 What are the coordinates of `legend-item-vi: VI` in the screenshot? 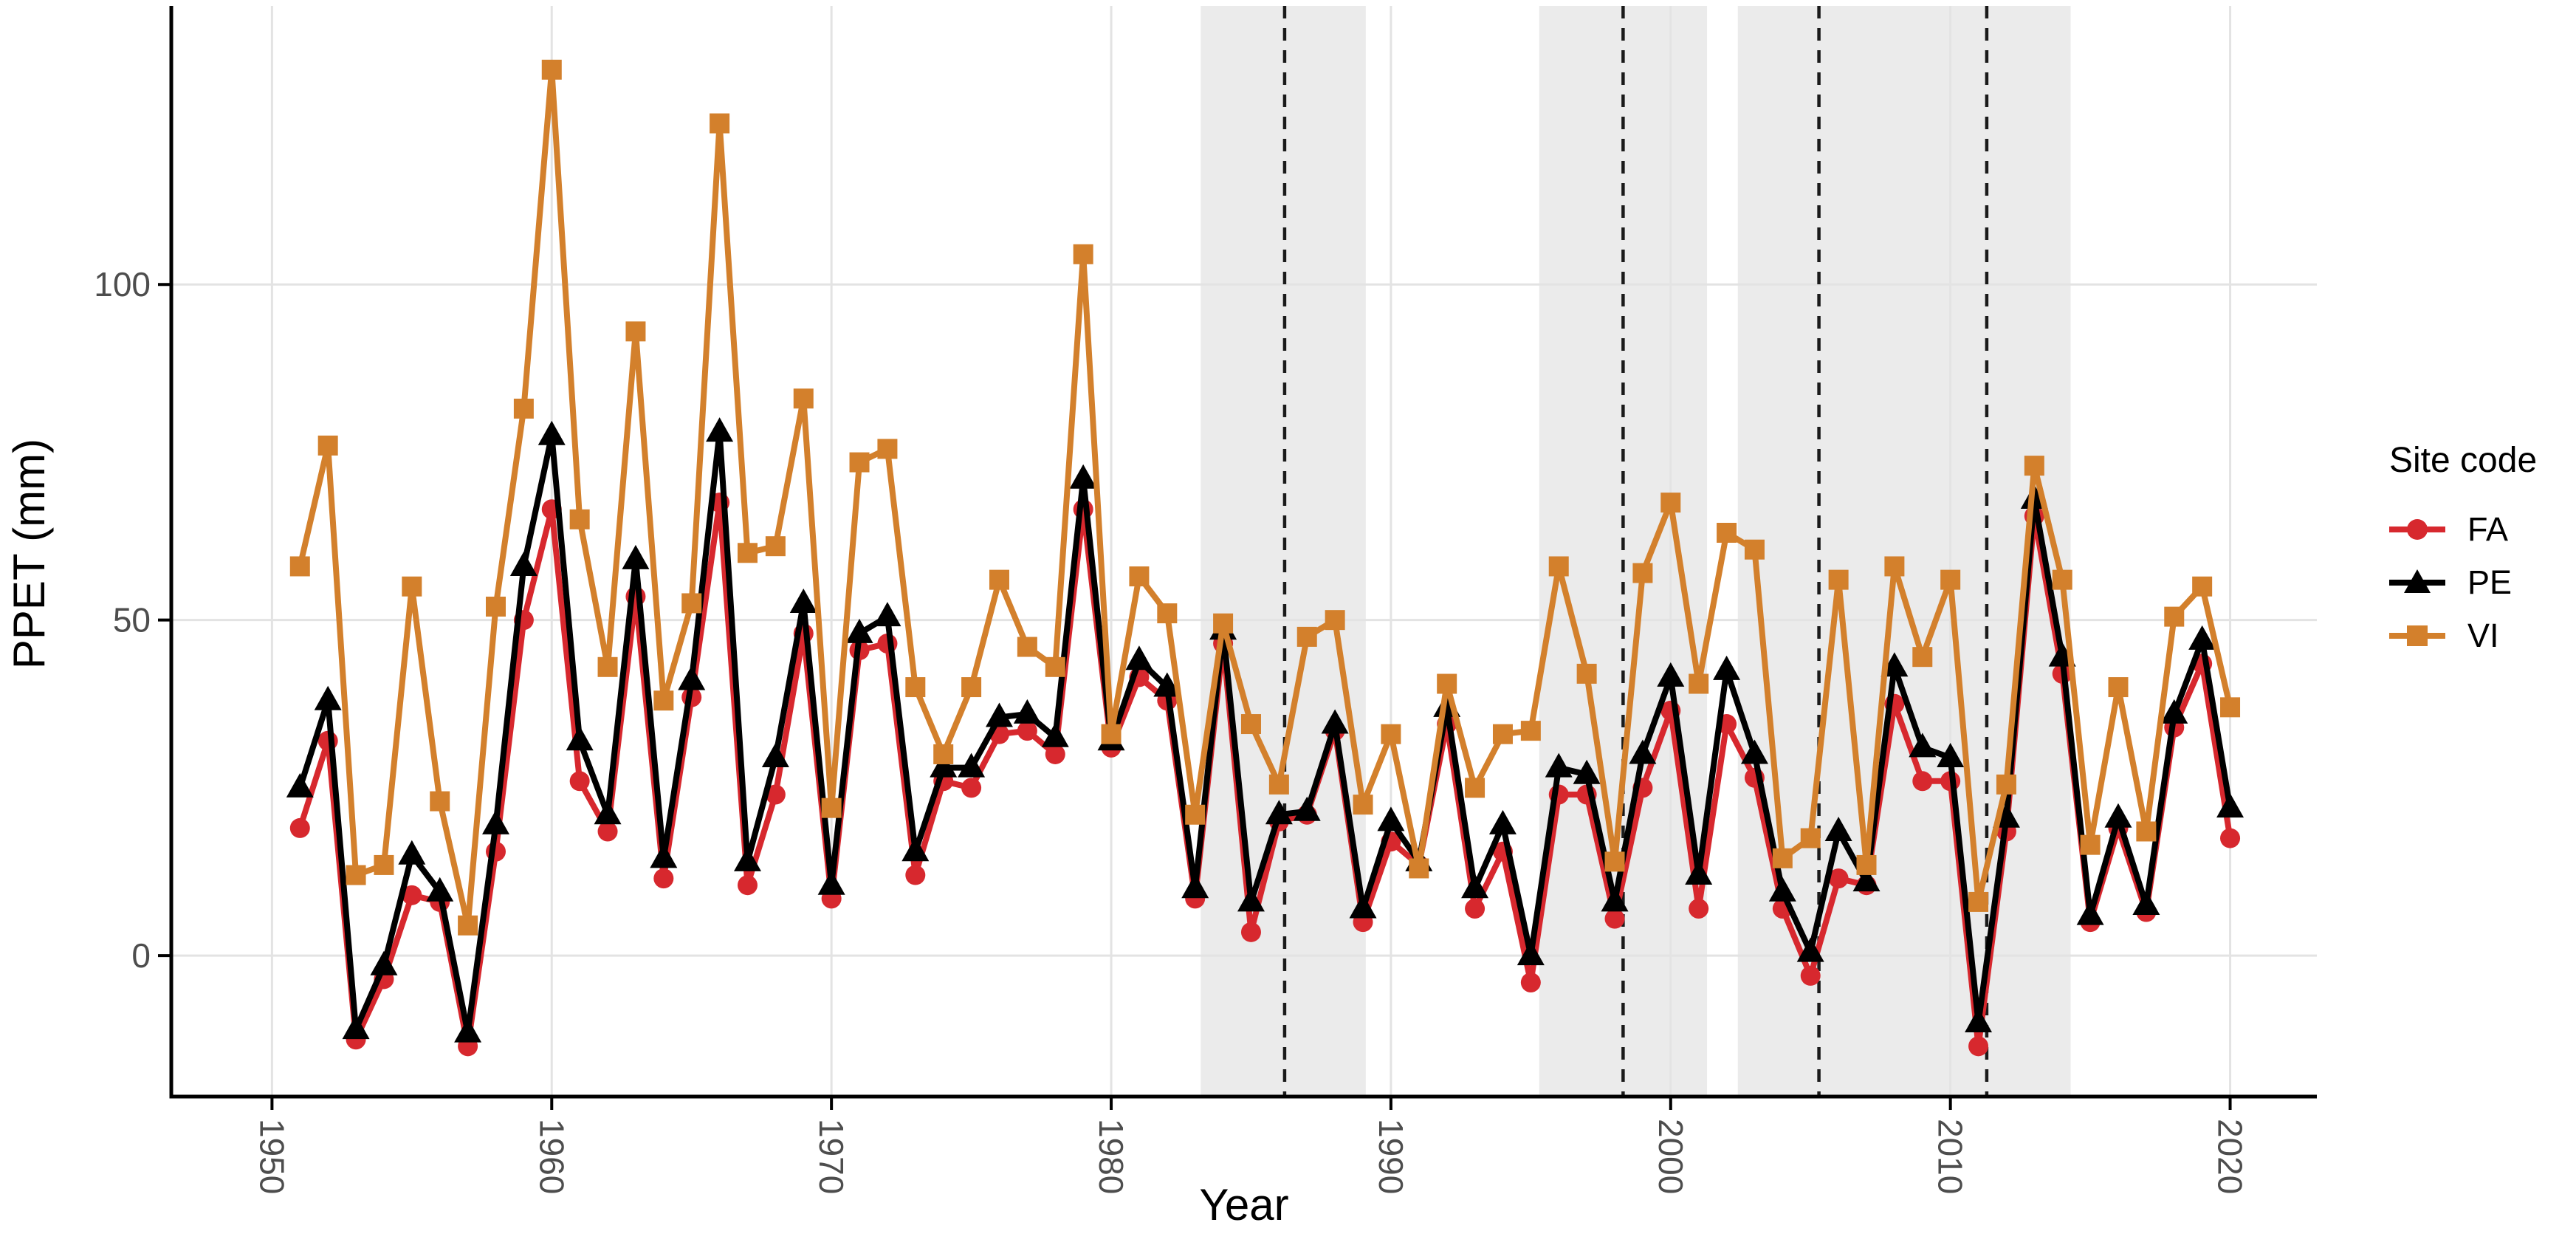 It's located at (2478, 636).